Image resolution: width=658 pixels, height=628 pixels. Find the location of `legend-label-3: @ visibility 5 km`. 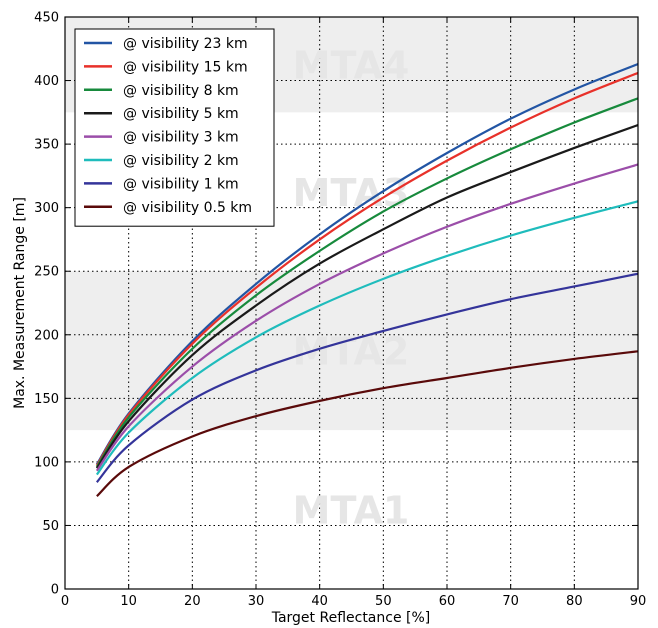

legend-label-3: @ visibility 5 km is located at coordinates (181, 114).